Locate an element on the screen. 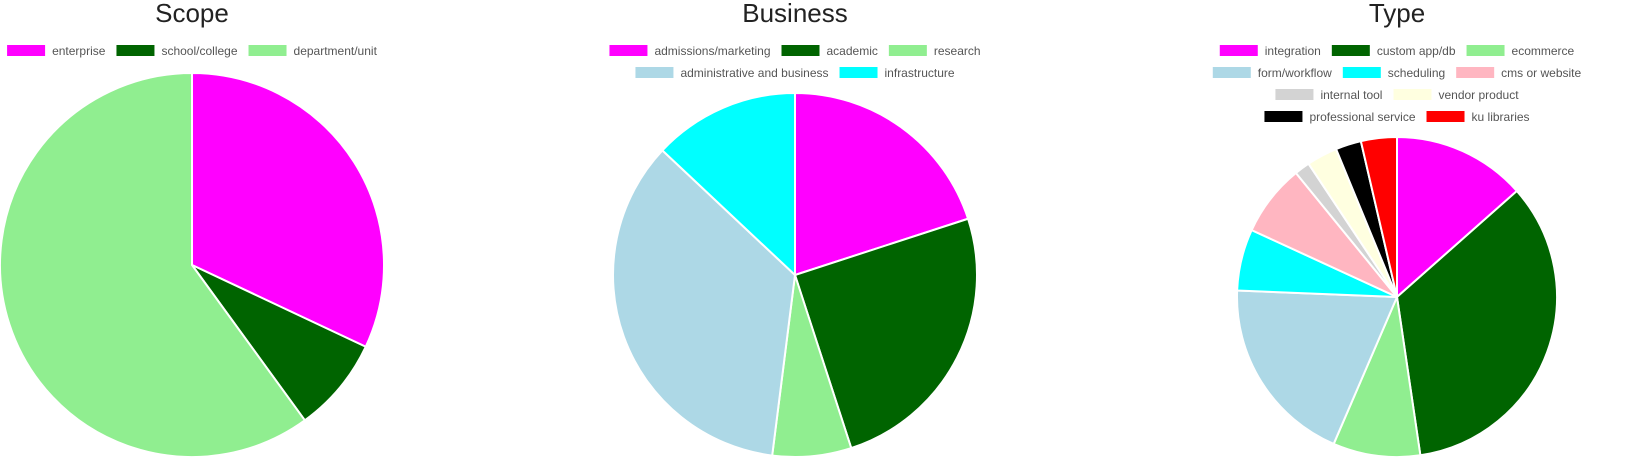 This screenshot has width=1651, height=476. legend-item-infrastructure: infrastructure is located at coordinates (897, 73).